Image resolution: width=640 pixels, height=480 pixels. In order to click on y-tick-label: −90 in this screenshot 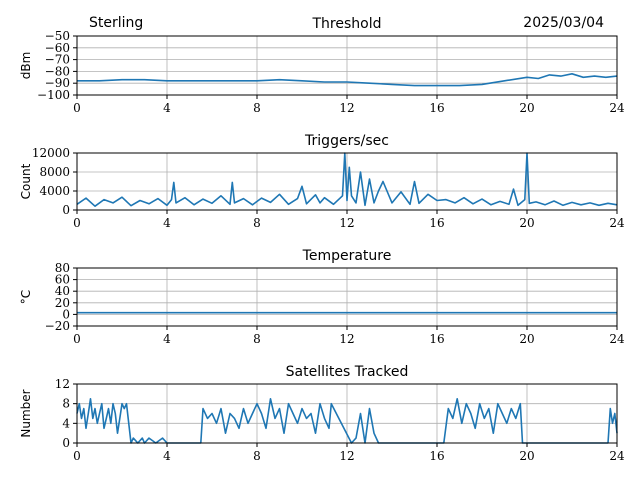, I will do `click(57, 83)`.